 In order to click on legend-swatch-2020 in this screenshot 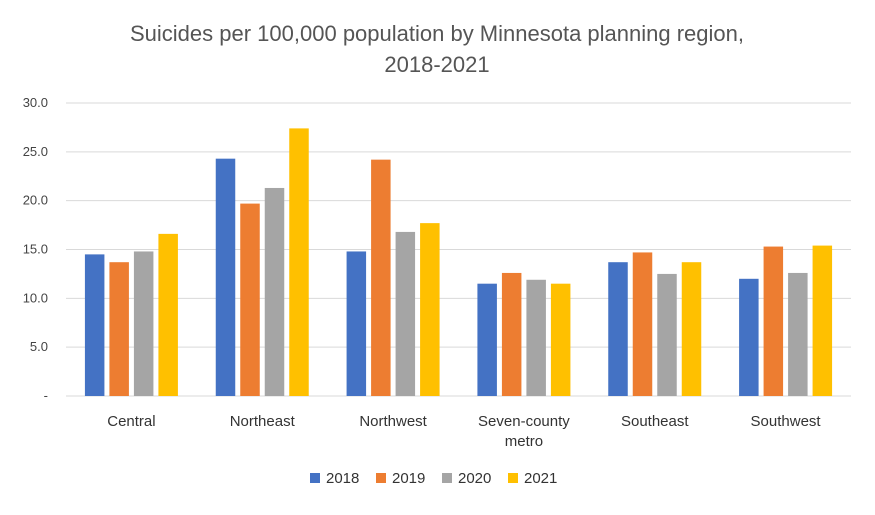, I will do `click(447, 478)`.